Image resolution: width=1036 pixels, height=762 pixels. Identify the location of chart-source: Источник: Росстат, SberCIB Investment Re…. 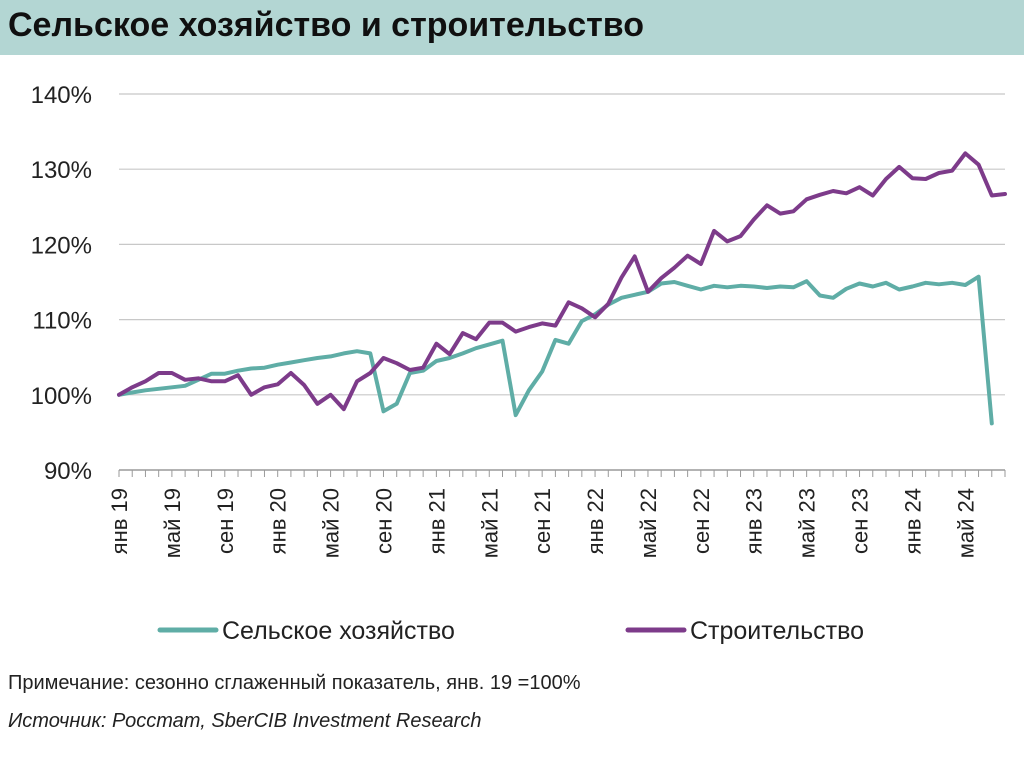
(245, 721).